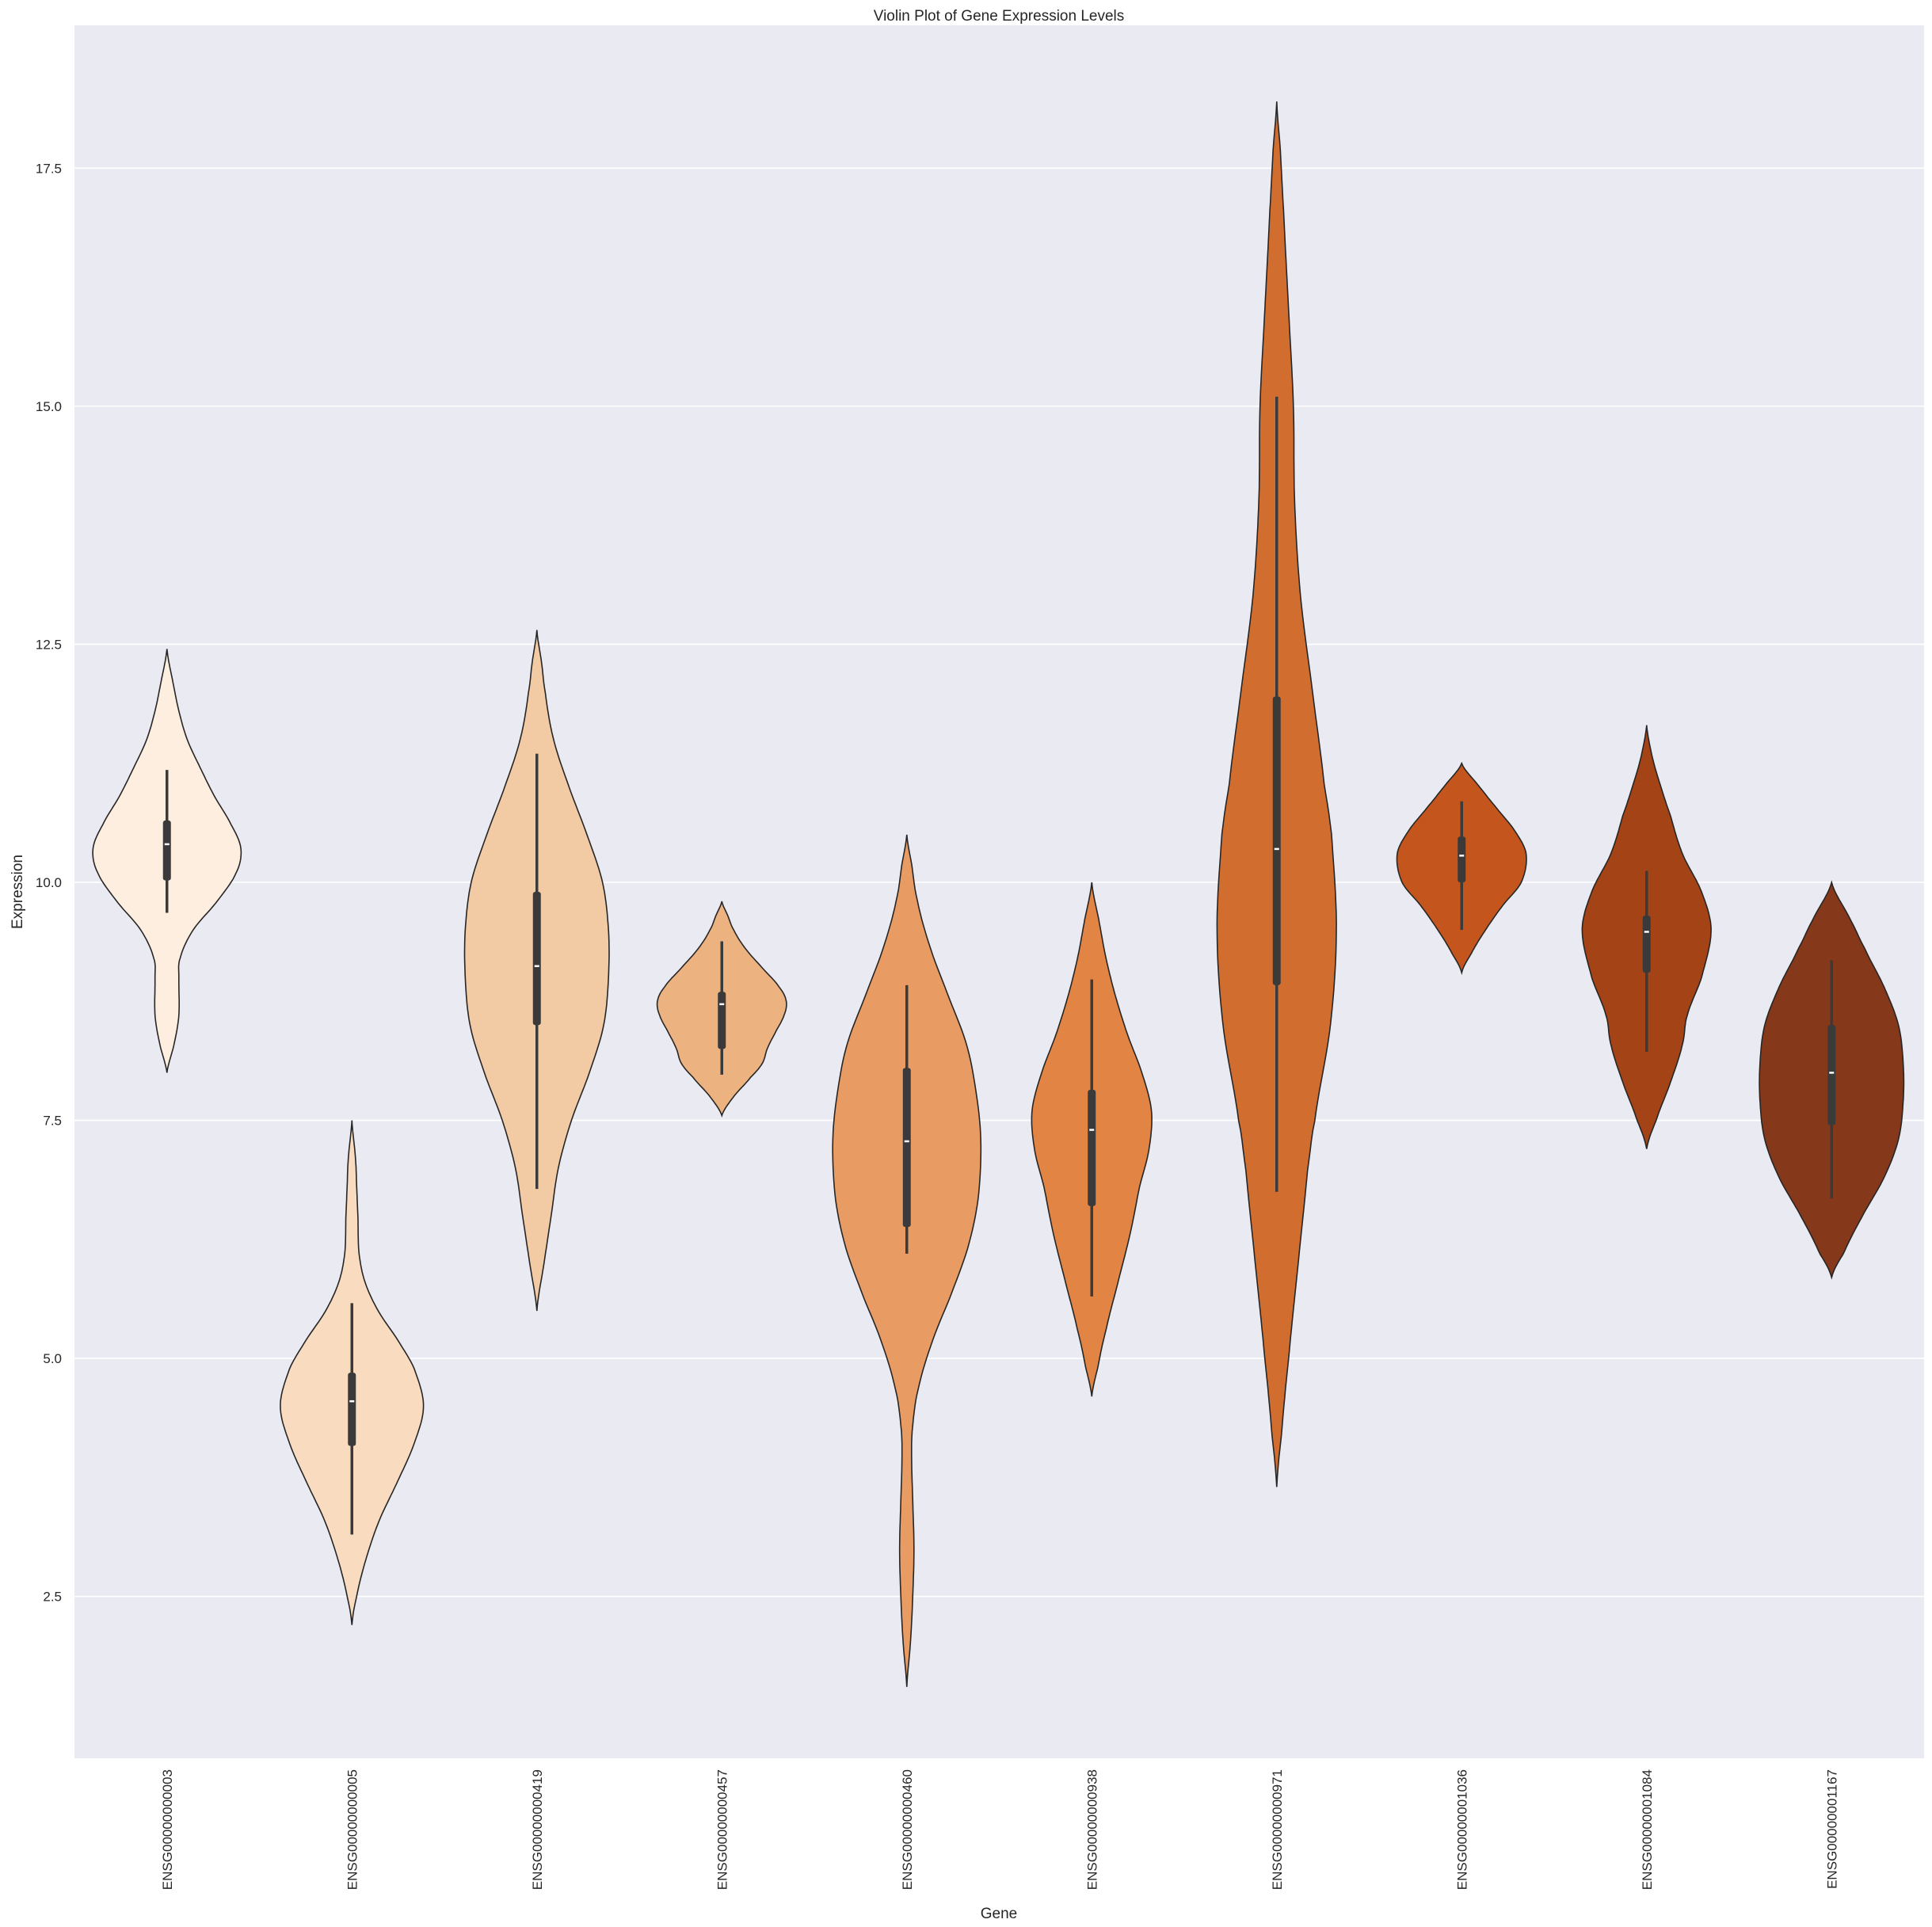  Describe the element at coordinates (537, 1829) in the screenshot. I see `x-tick-label: ENSG00000000419` at that location.